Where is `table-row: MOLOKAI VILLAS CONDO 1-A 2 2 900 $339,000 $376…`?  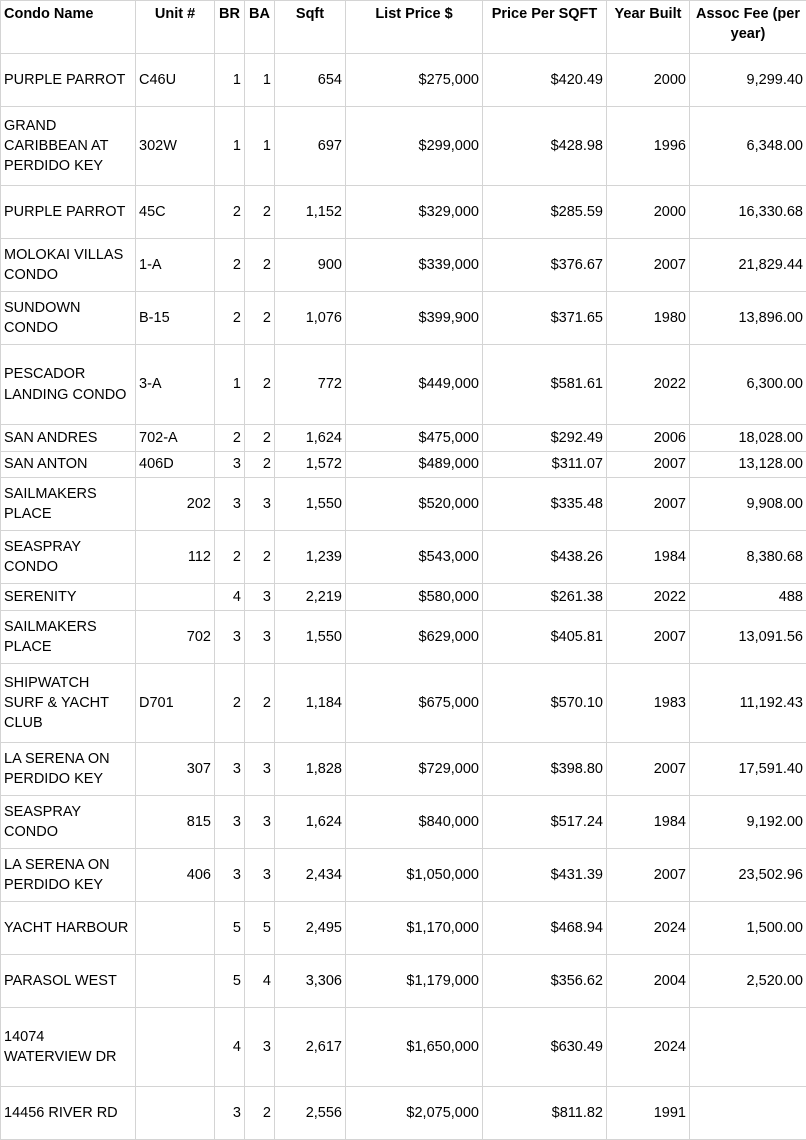 table-row: MOLOKAI VILLAS CONDO 1-A 2 2 900 $339,000 $376… is located at coordinates (403, 265).